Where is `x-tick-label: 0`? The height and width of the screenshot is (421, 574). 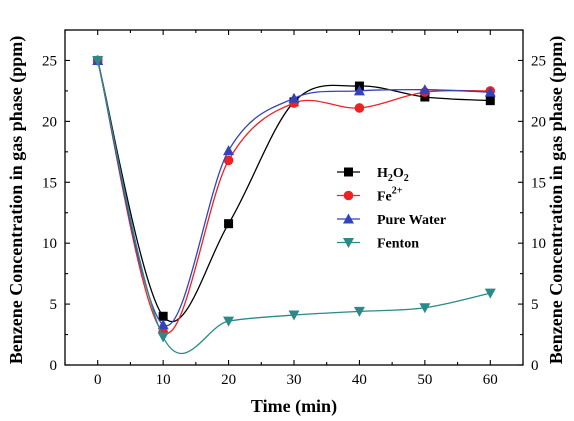
x-tick-label: 0 is located at coordinates (98, 380).